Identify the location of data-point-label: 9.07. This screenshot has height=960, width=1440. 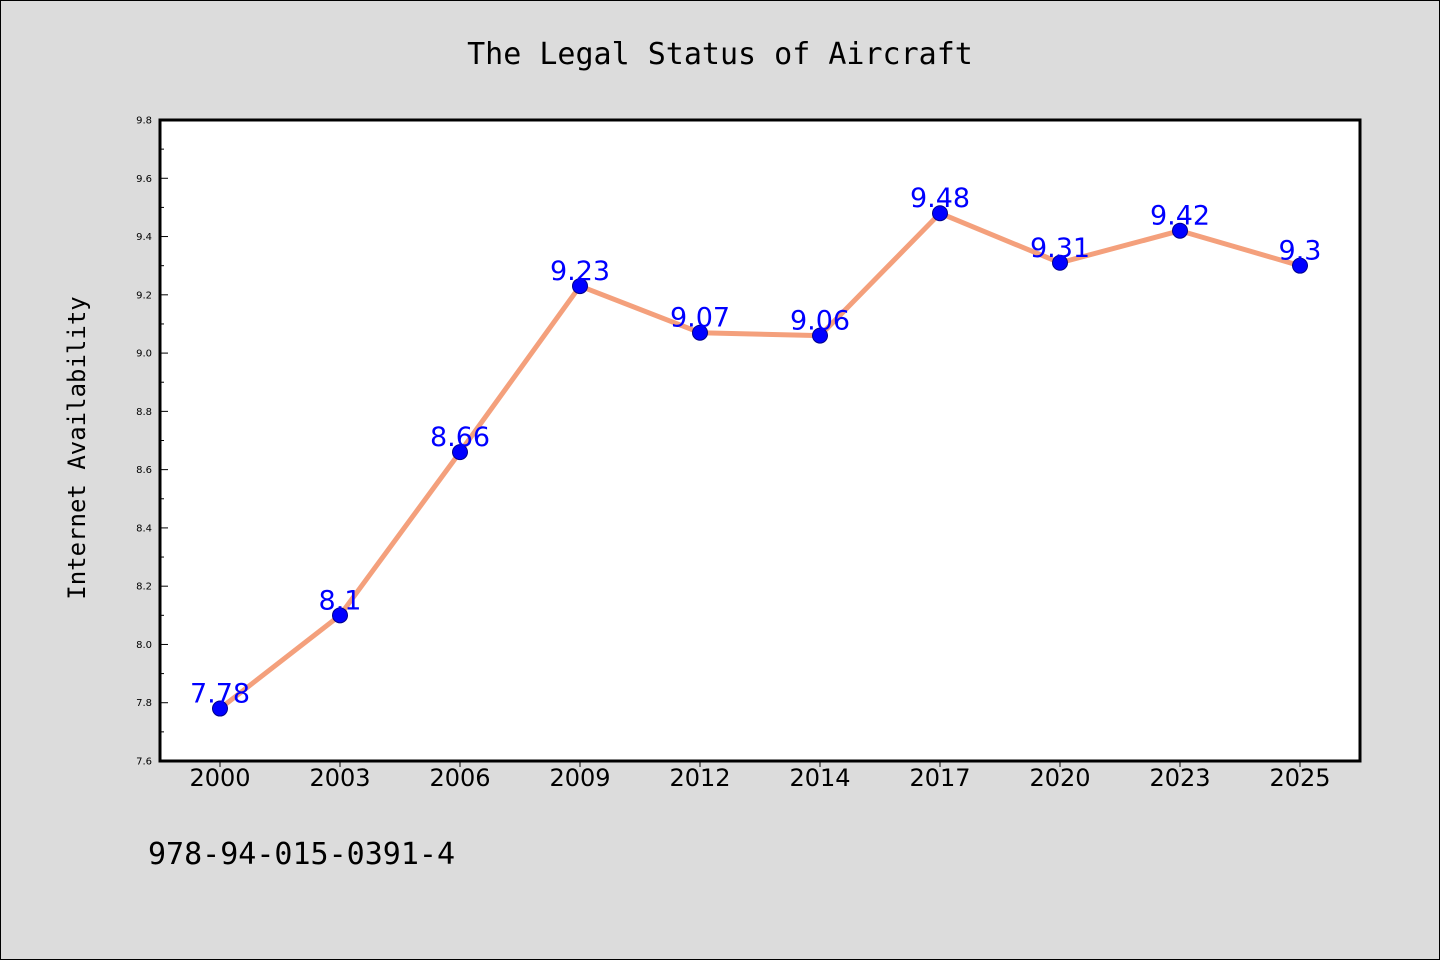
(700, 318).